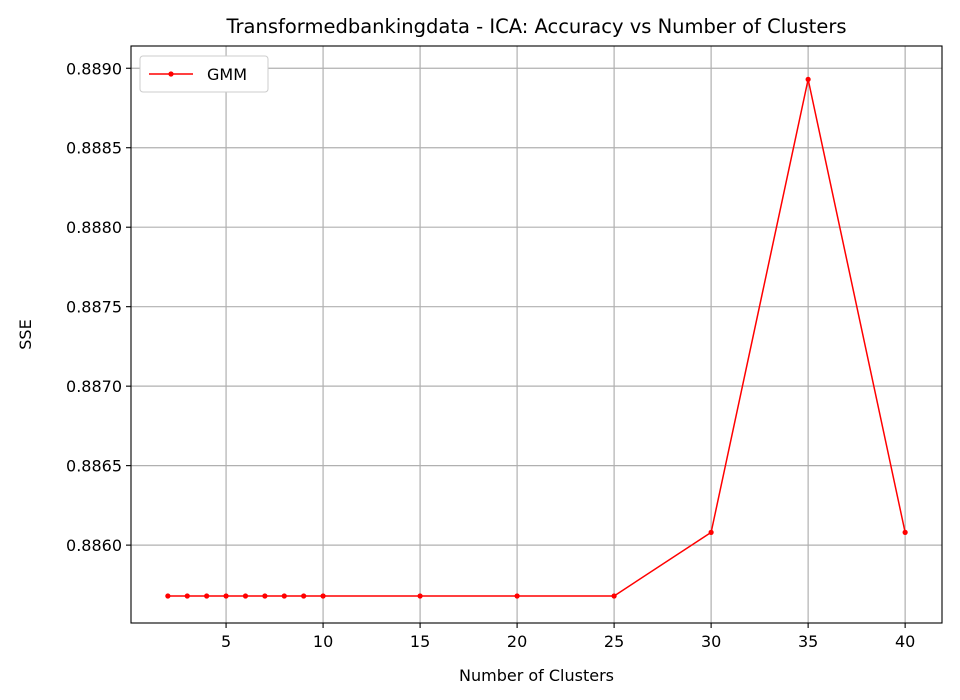  I want to click on y-tick-label: 0.8865, so click(94, 466).